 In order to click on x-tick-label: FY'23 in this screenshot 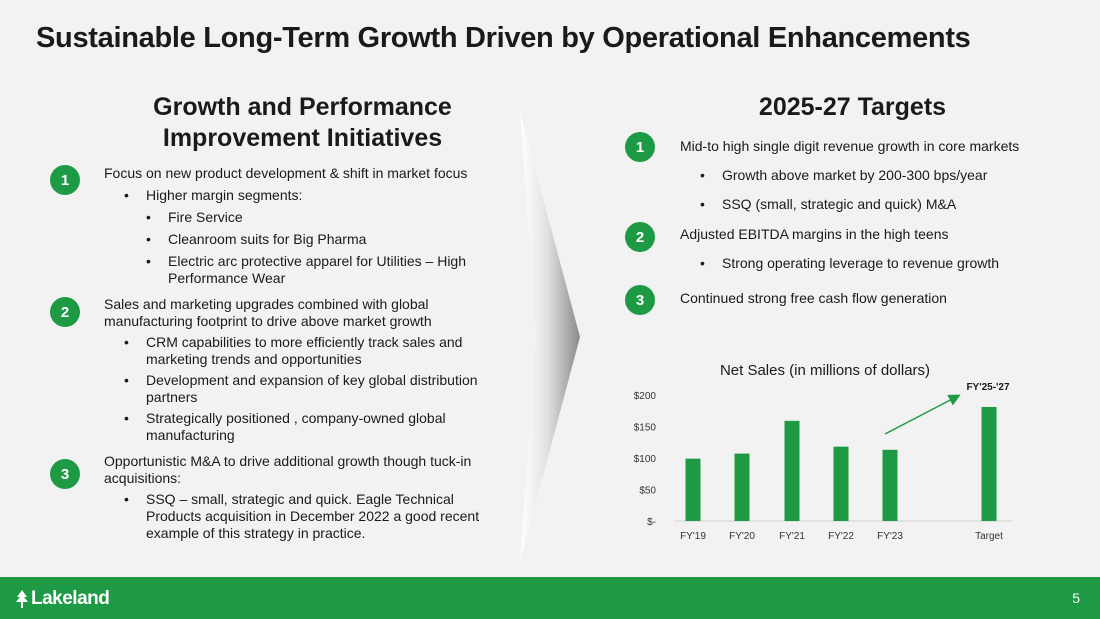, I will do `click(890, 536)`.